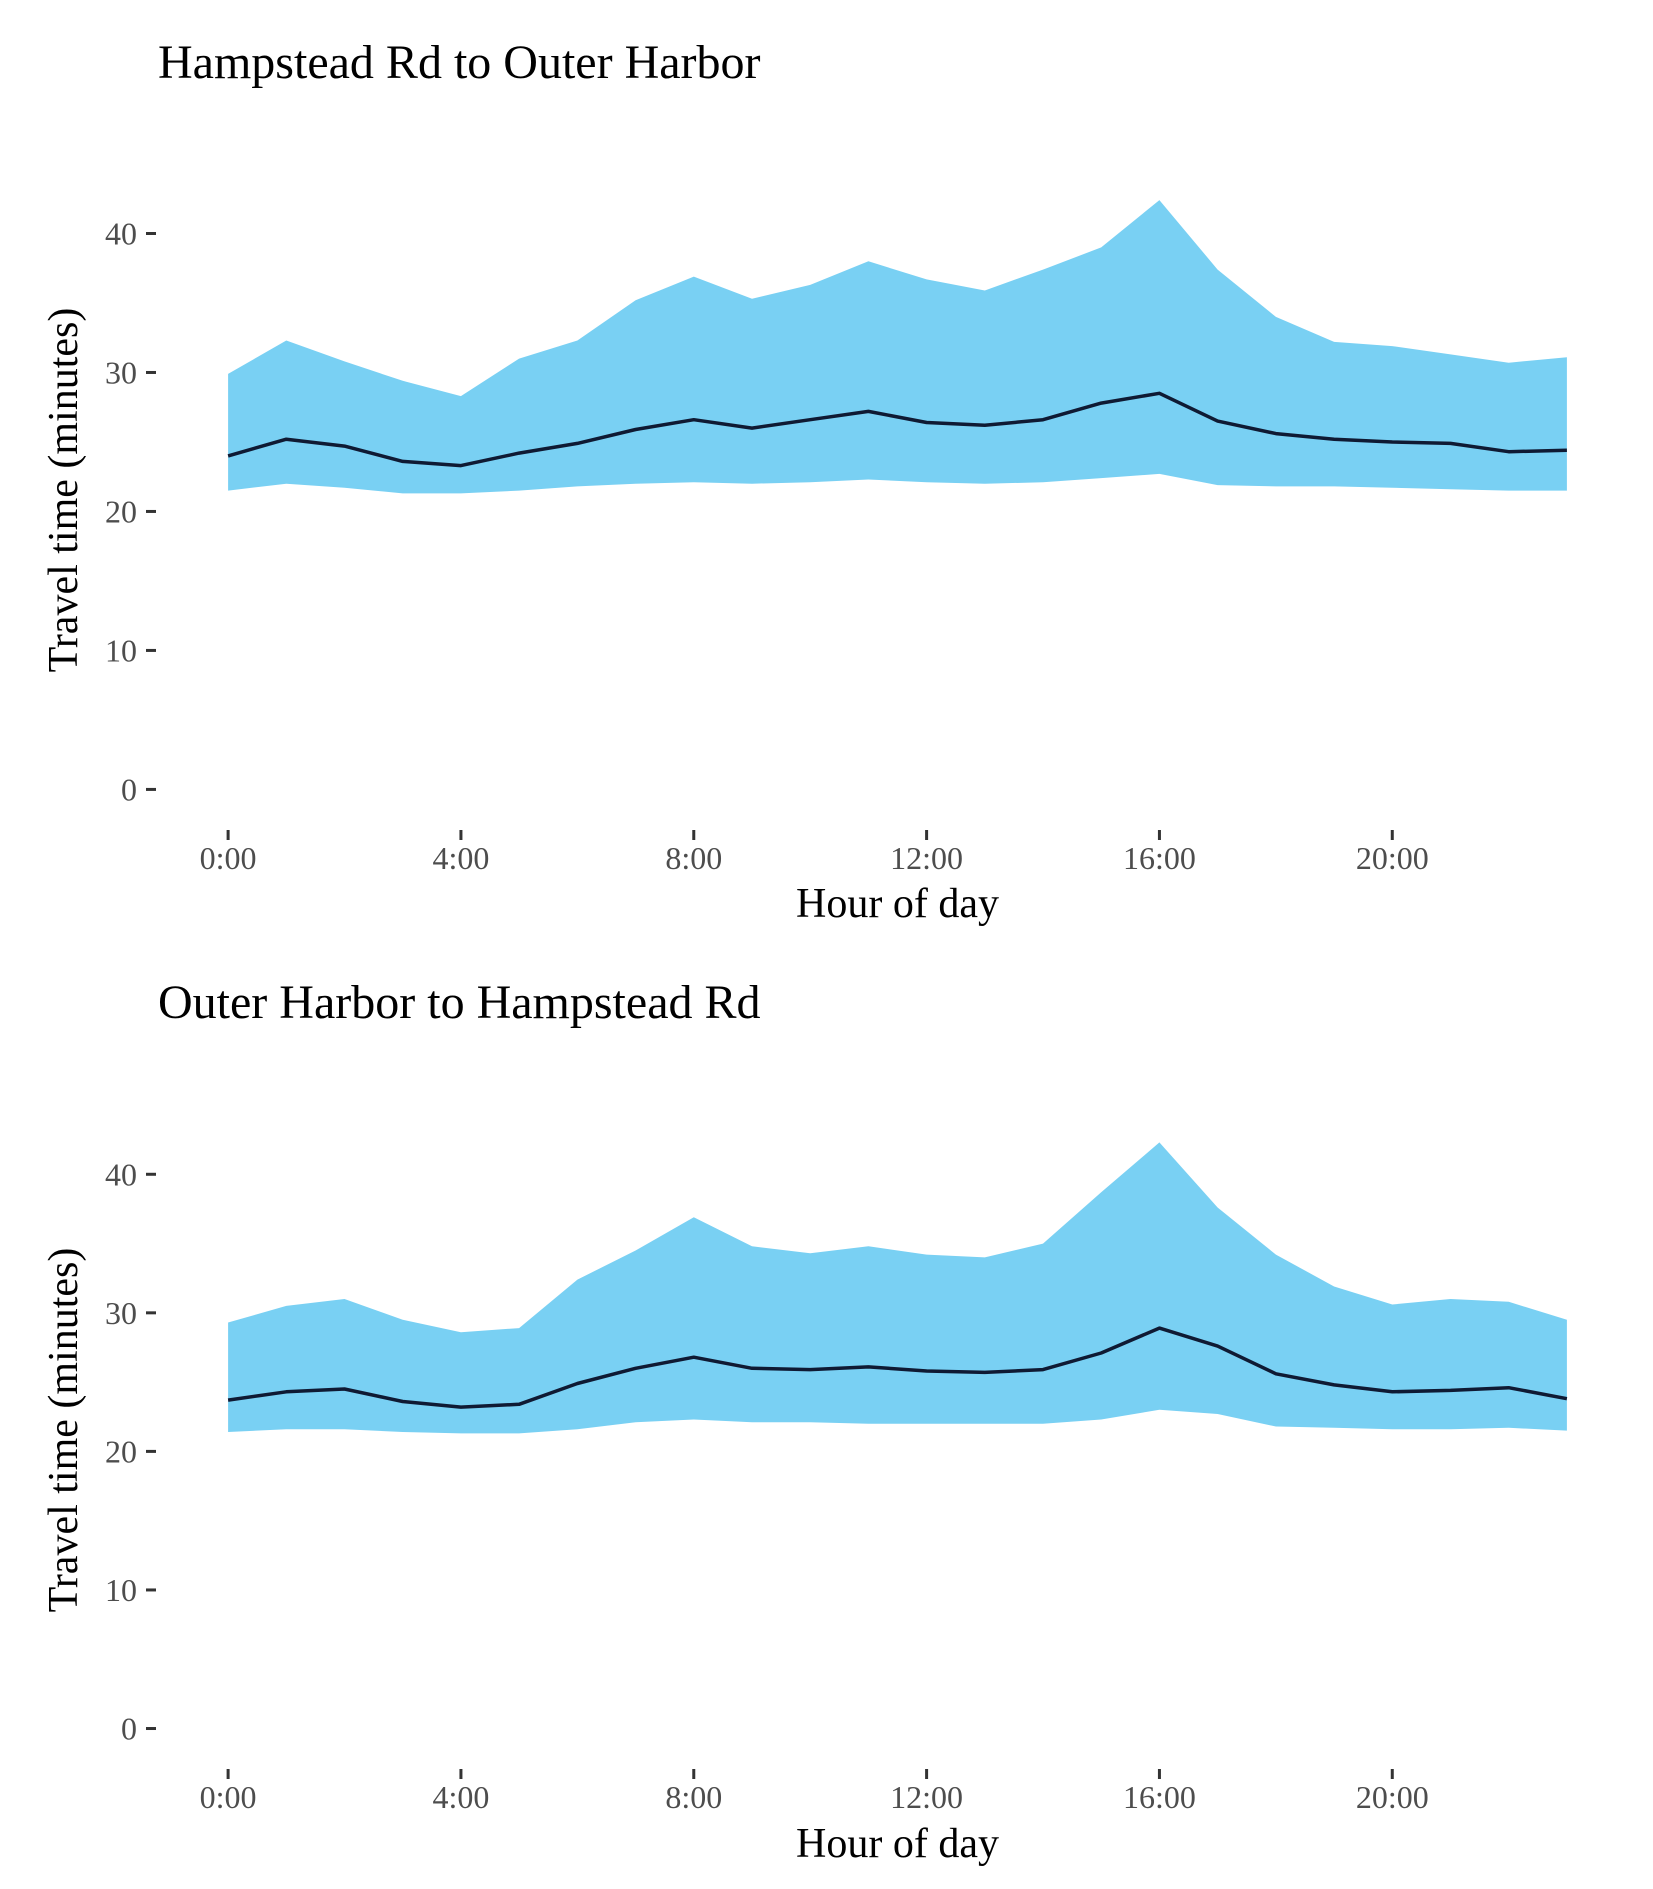  Describe the element at coordinates (459, 62) in the screenshot. I see `chart-title: Hampstead Rd to Outer Harbor` at that location.